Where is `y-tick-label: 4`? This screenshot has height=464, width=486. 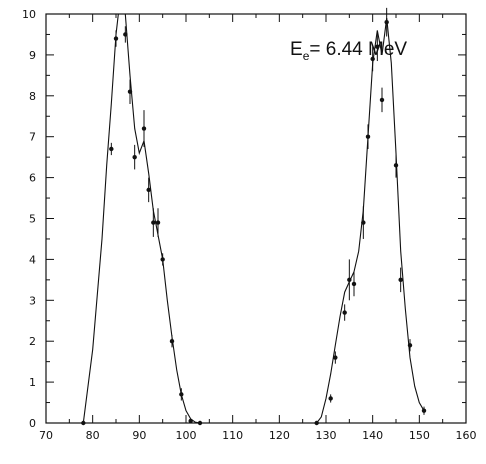 y-tick-label: 4 is located at coordinates (32, 259).